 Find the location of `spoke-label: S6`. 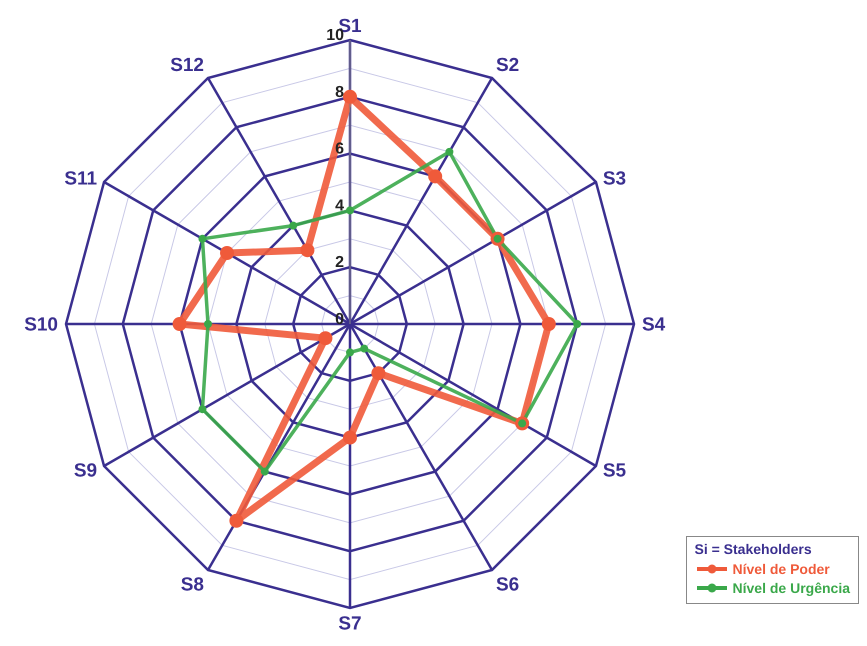

spoke-label: S6 is located at coordinates (508, 585).